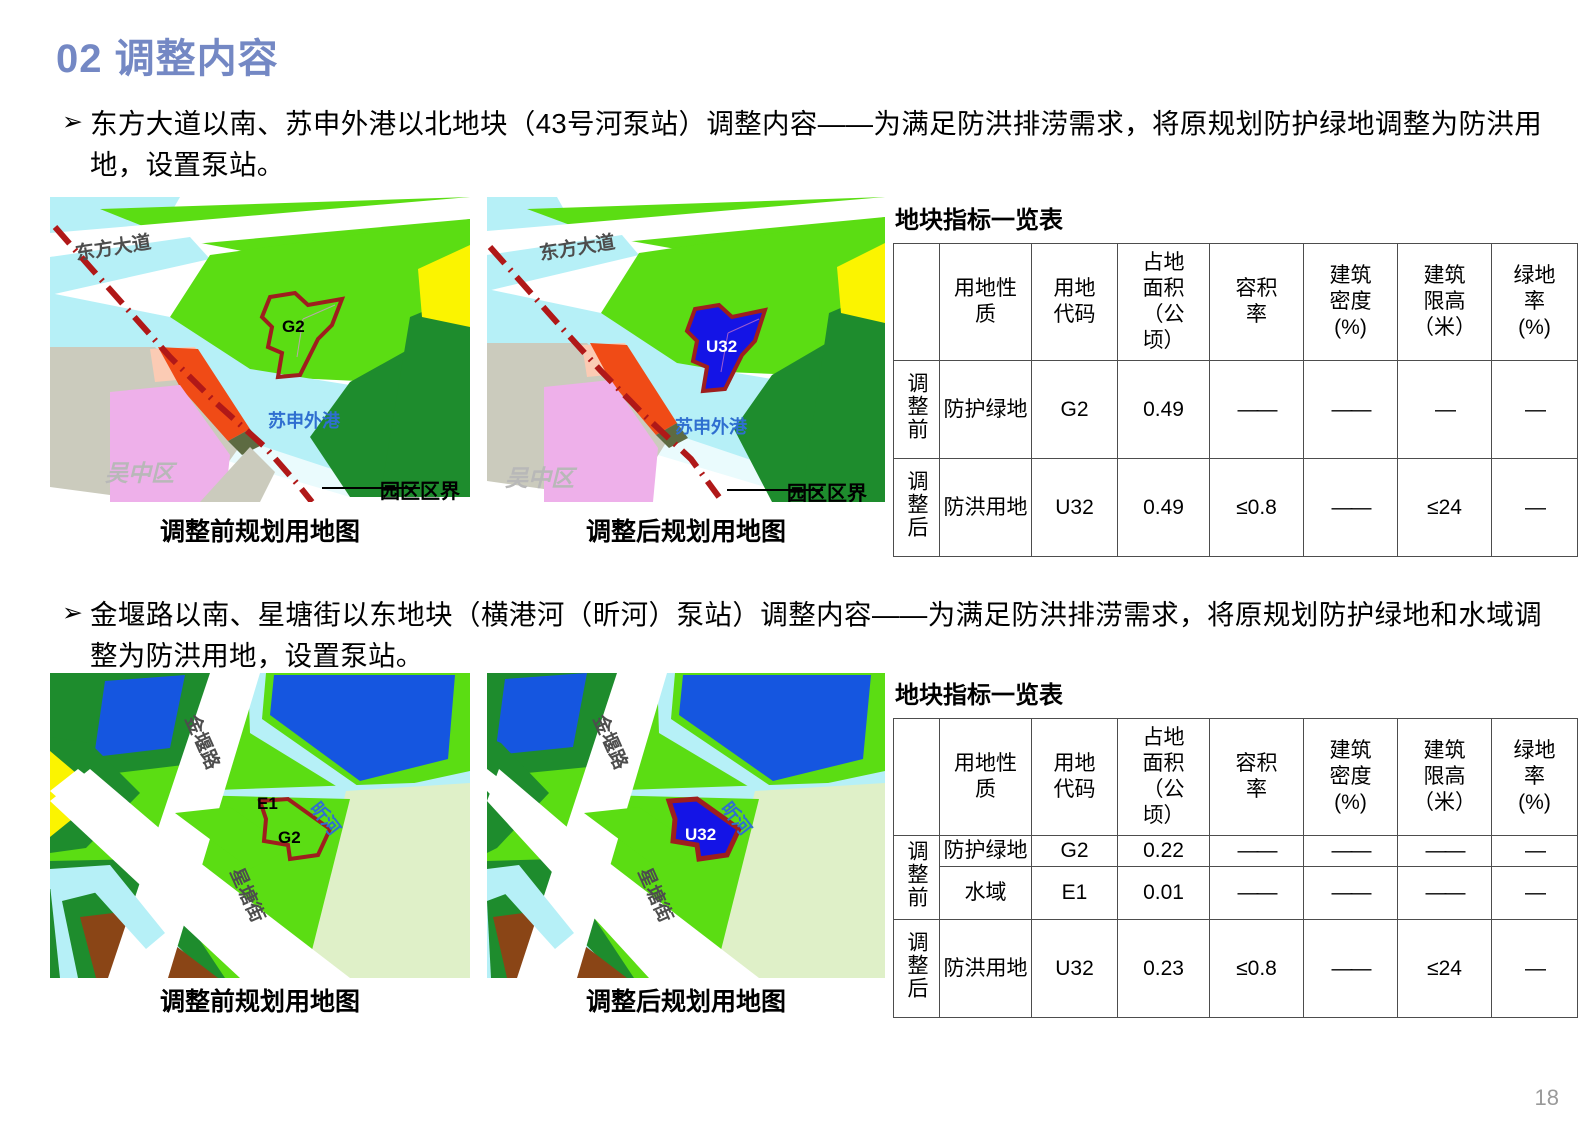  I want to click on map-1-before: 东方大道 G2 苏申外港 吴中区 园区区界, so click(260, 349).